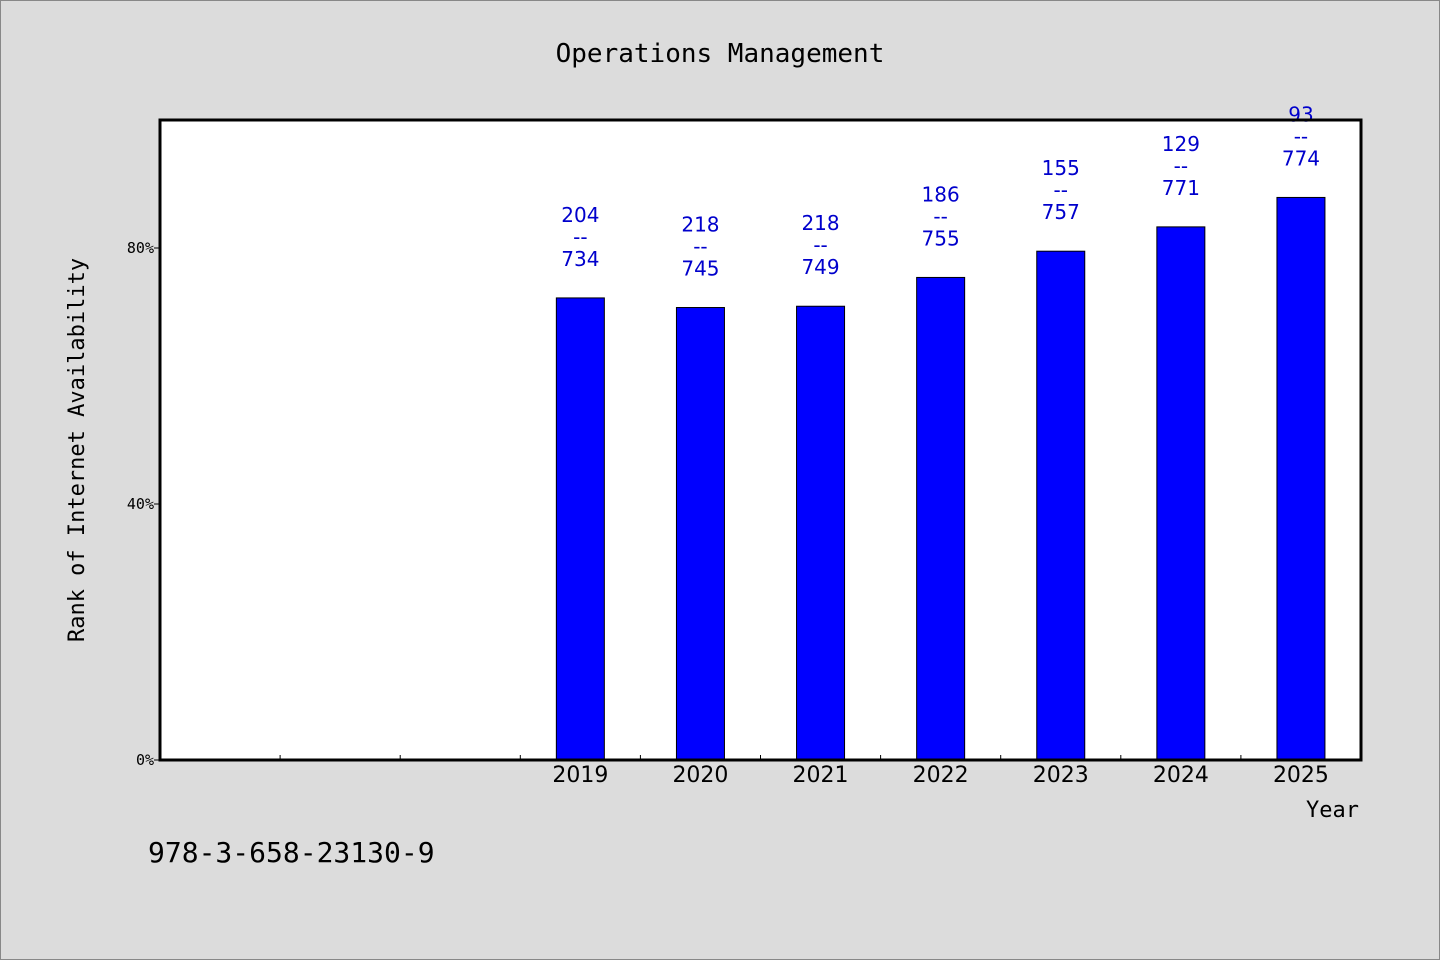 The width and height of the screenshot is (1440, 960). What do you see at coordinates (291, 852) in the screenshot?
I see `footer-code: 978-3-658-23130-9` at bounding box center [291, 852].